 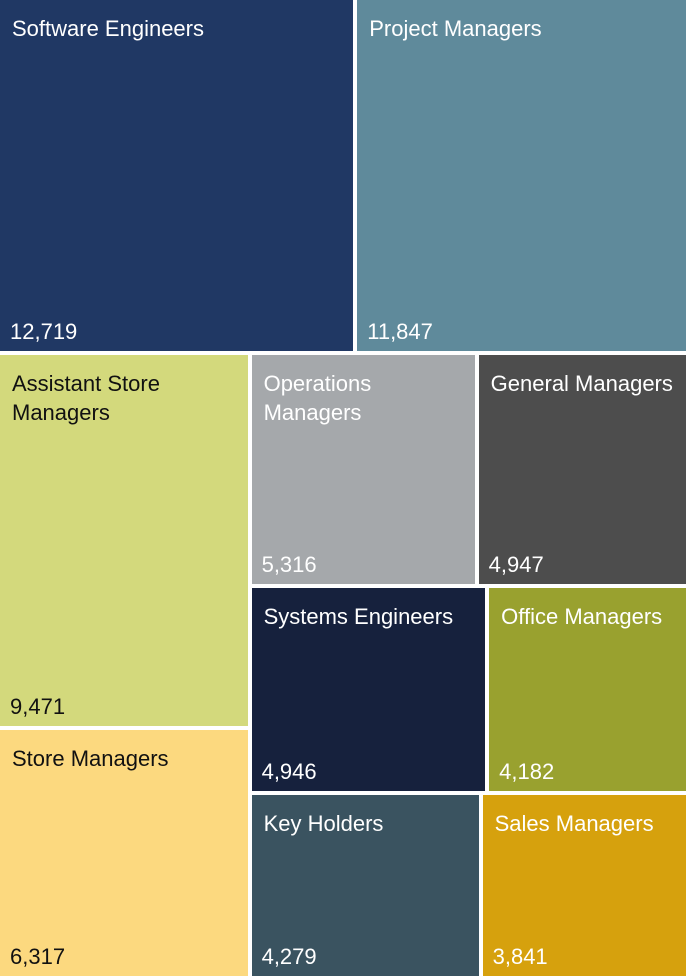 What do you see at coordinates (368, 689) in the screenshot?
I see `tile: Systems Engineers 4,946` at bounding box center [368, 689].